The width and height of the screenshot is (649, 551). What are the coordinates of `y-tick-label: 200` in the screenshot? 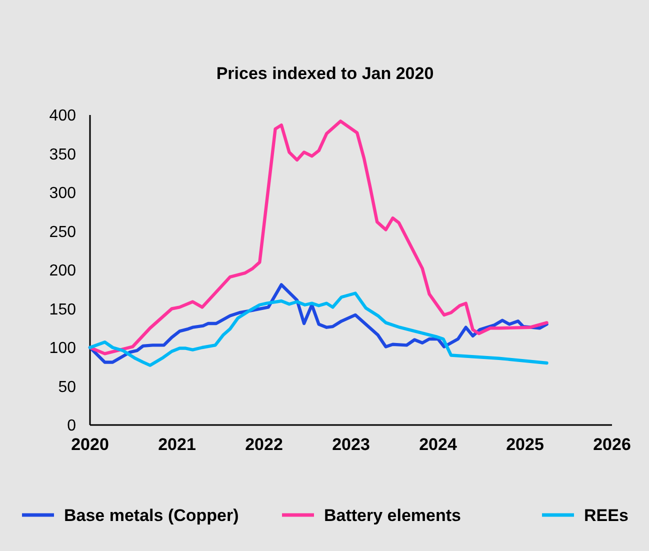 It's located at (62, 271).